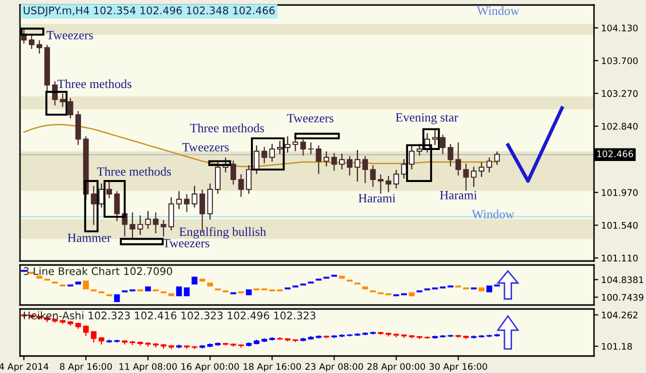 This screenshot has height=373, width=646. What do you see at coordinates (210, 367) in the screenshot?
I see `x-tick-label: 16 Apr 00:00` at bounding box center [210, 367].